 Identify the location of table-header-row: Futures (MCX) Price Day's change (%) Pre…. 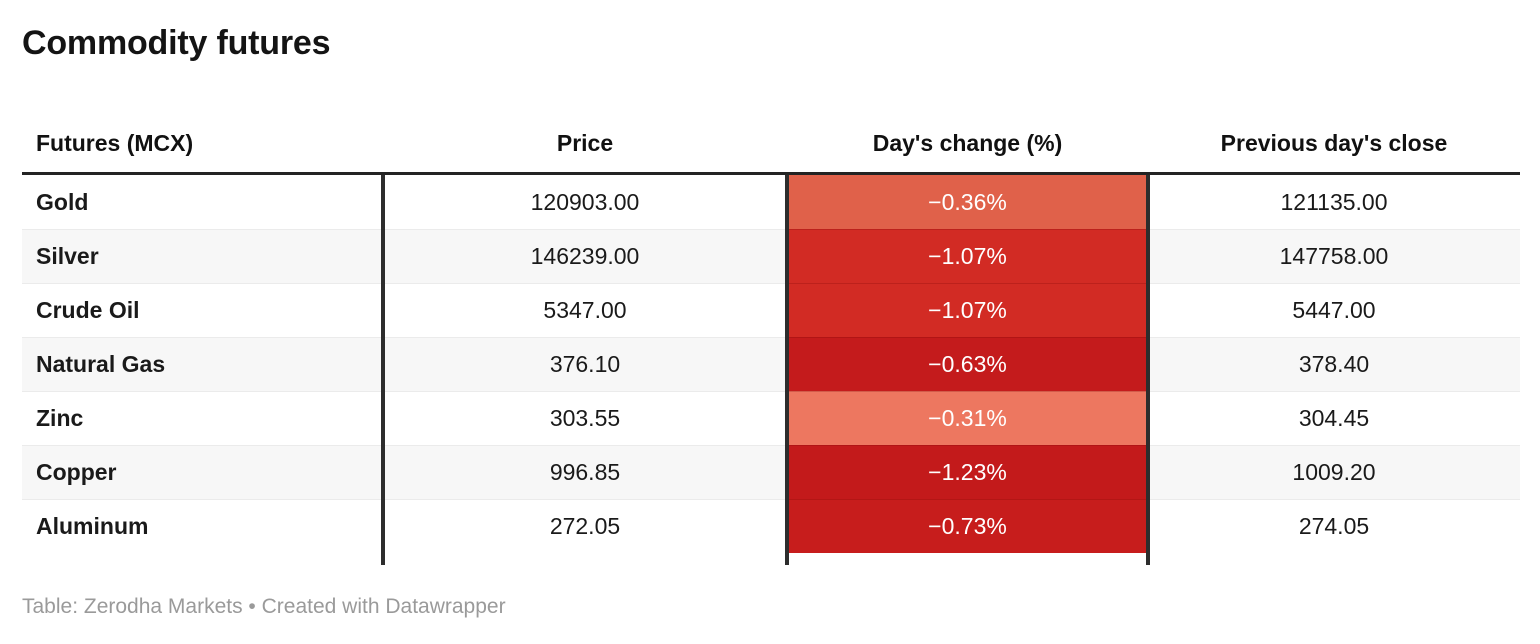
(771, 144).